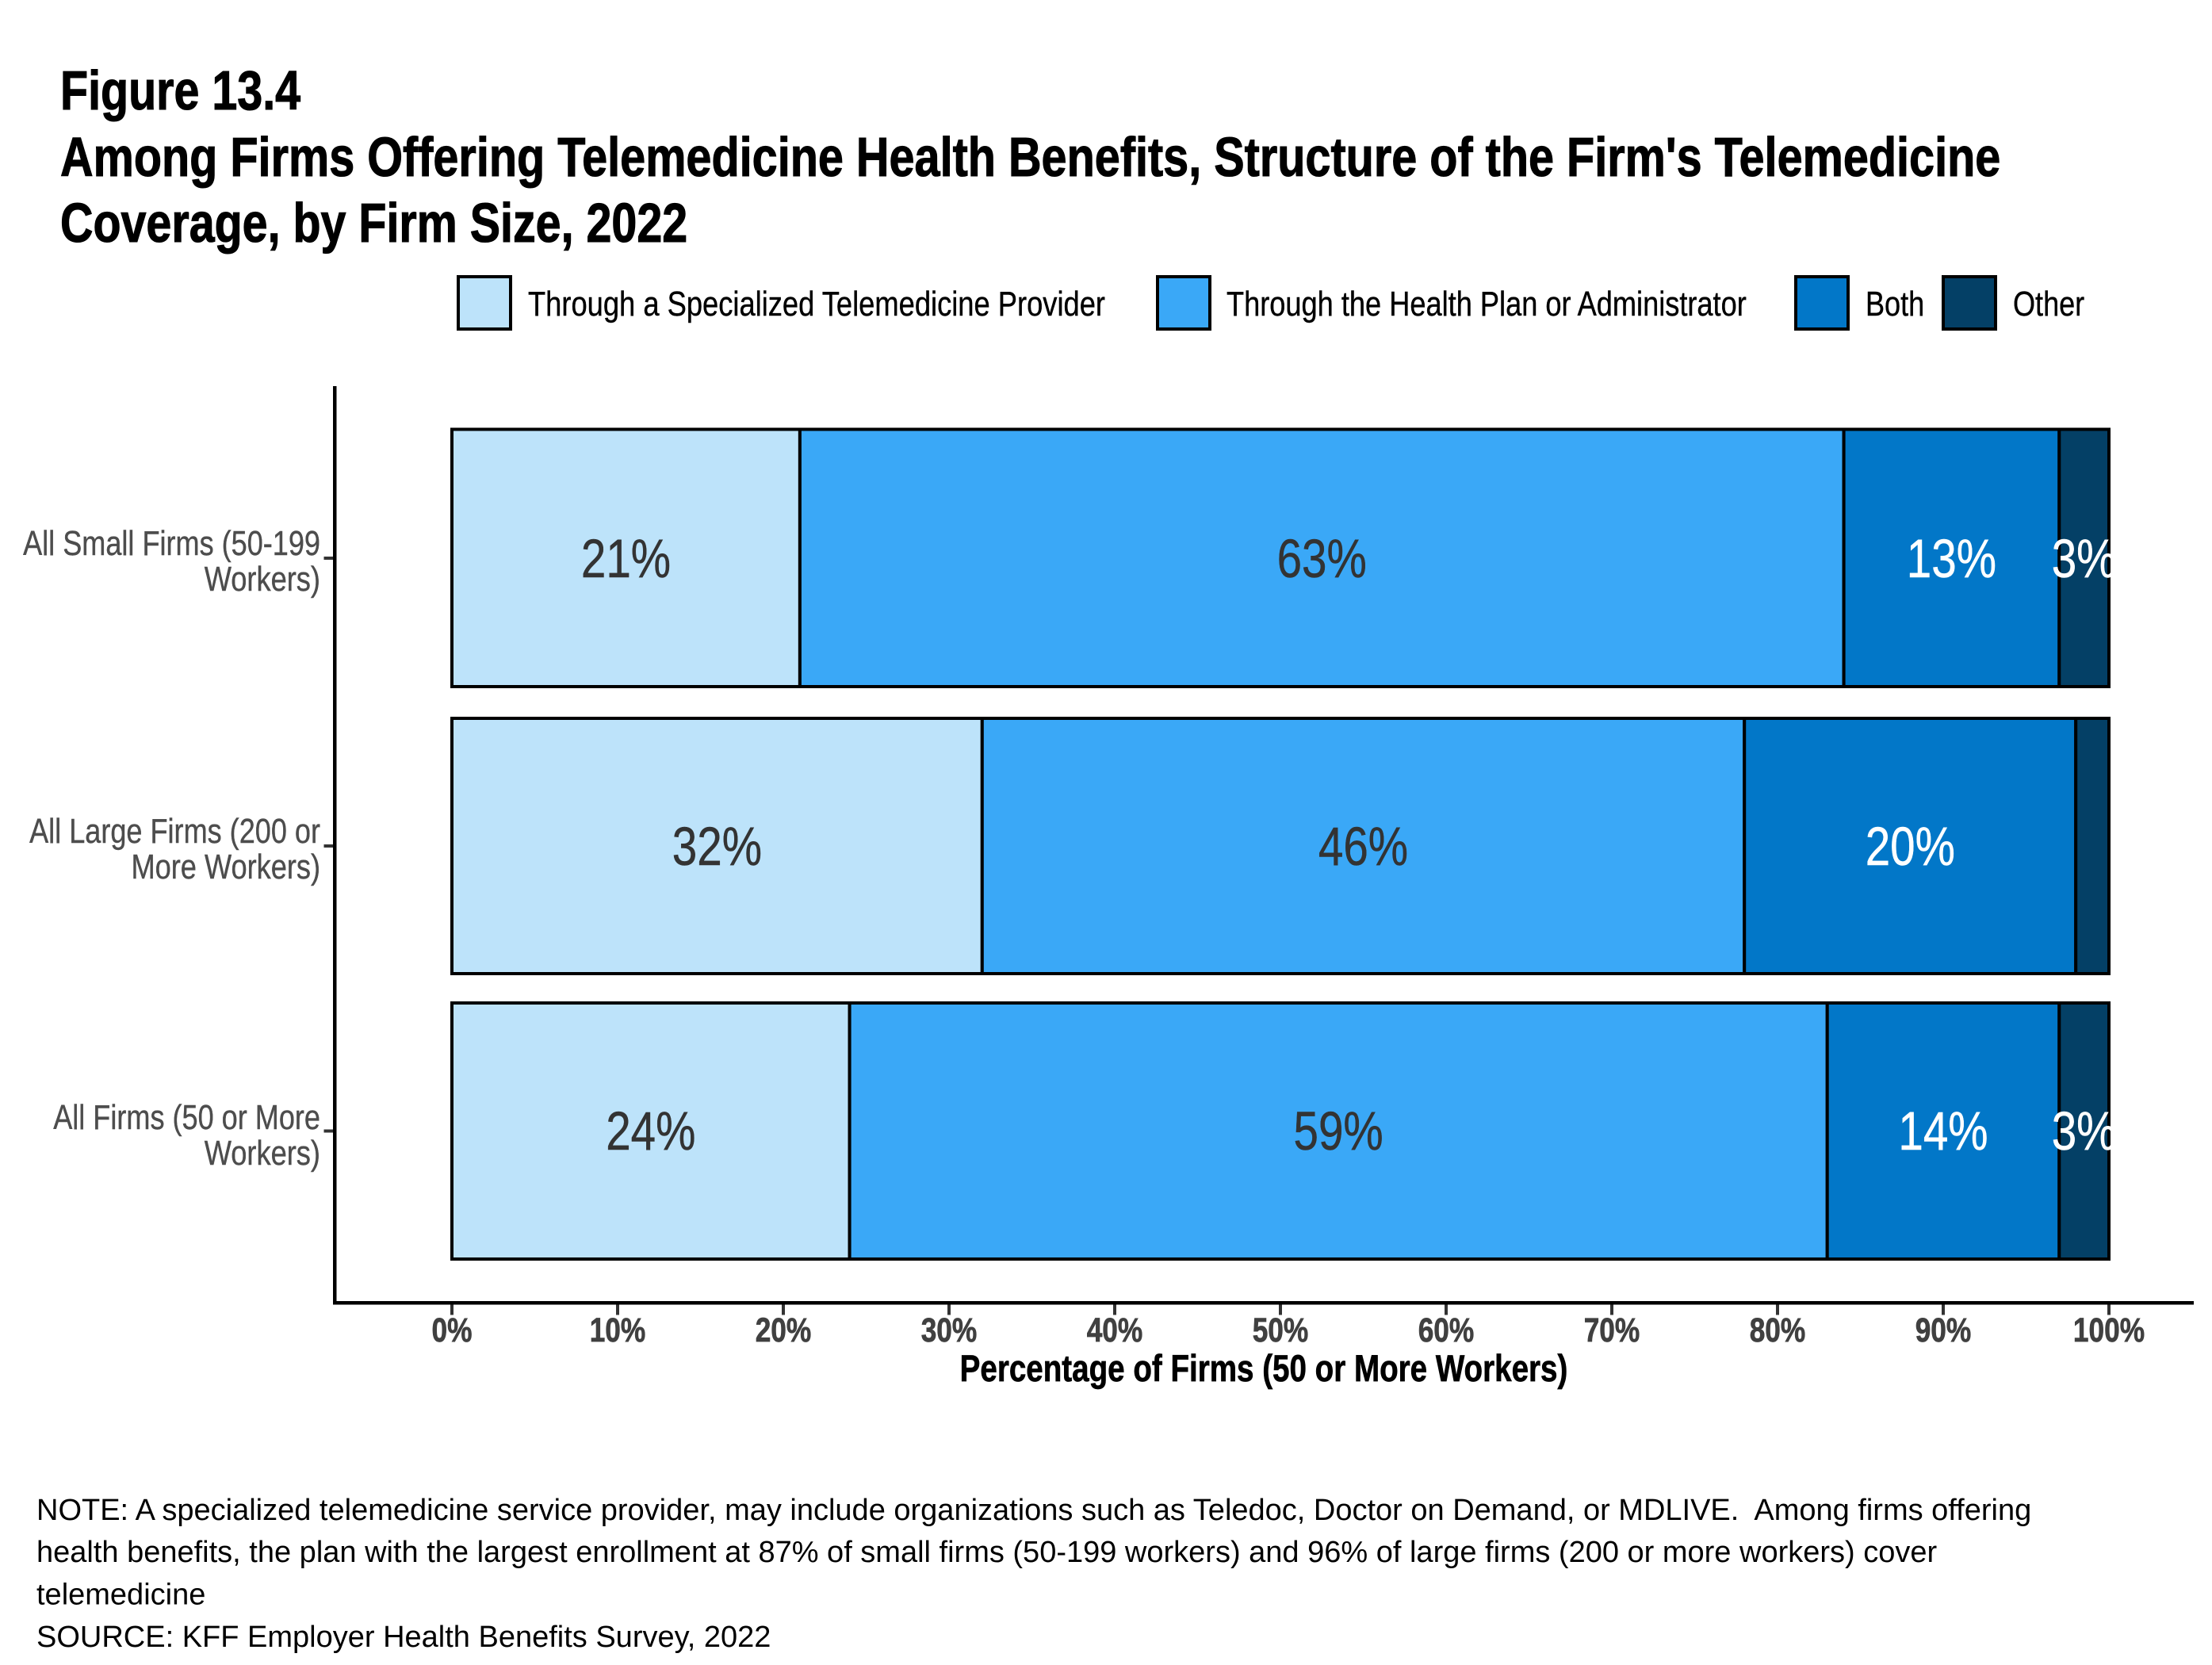 The width and height of the screenshot is (2212, 1665). Describe the element at coordinates (1446, 1330) in the screenshot. I see `svg-text: 60%` at that location.